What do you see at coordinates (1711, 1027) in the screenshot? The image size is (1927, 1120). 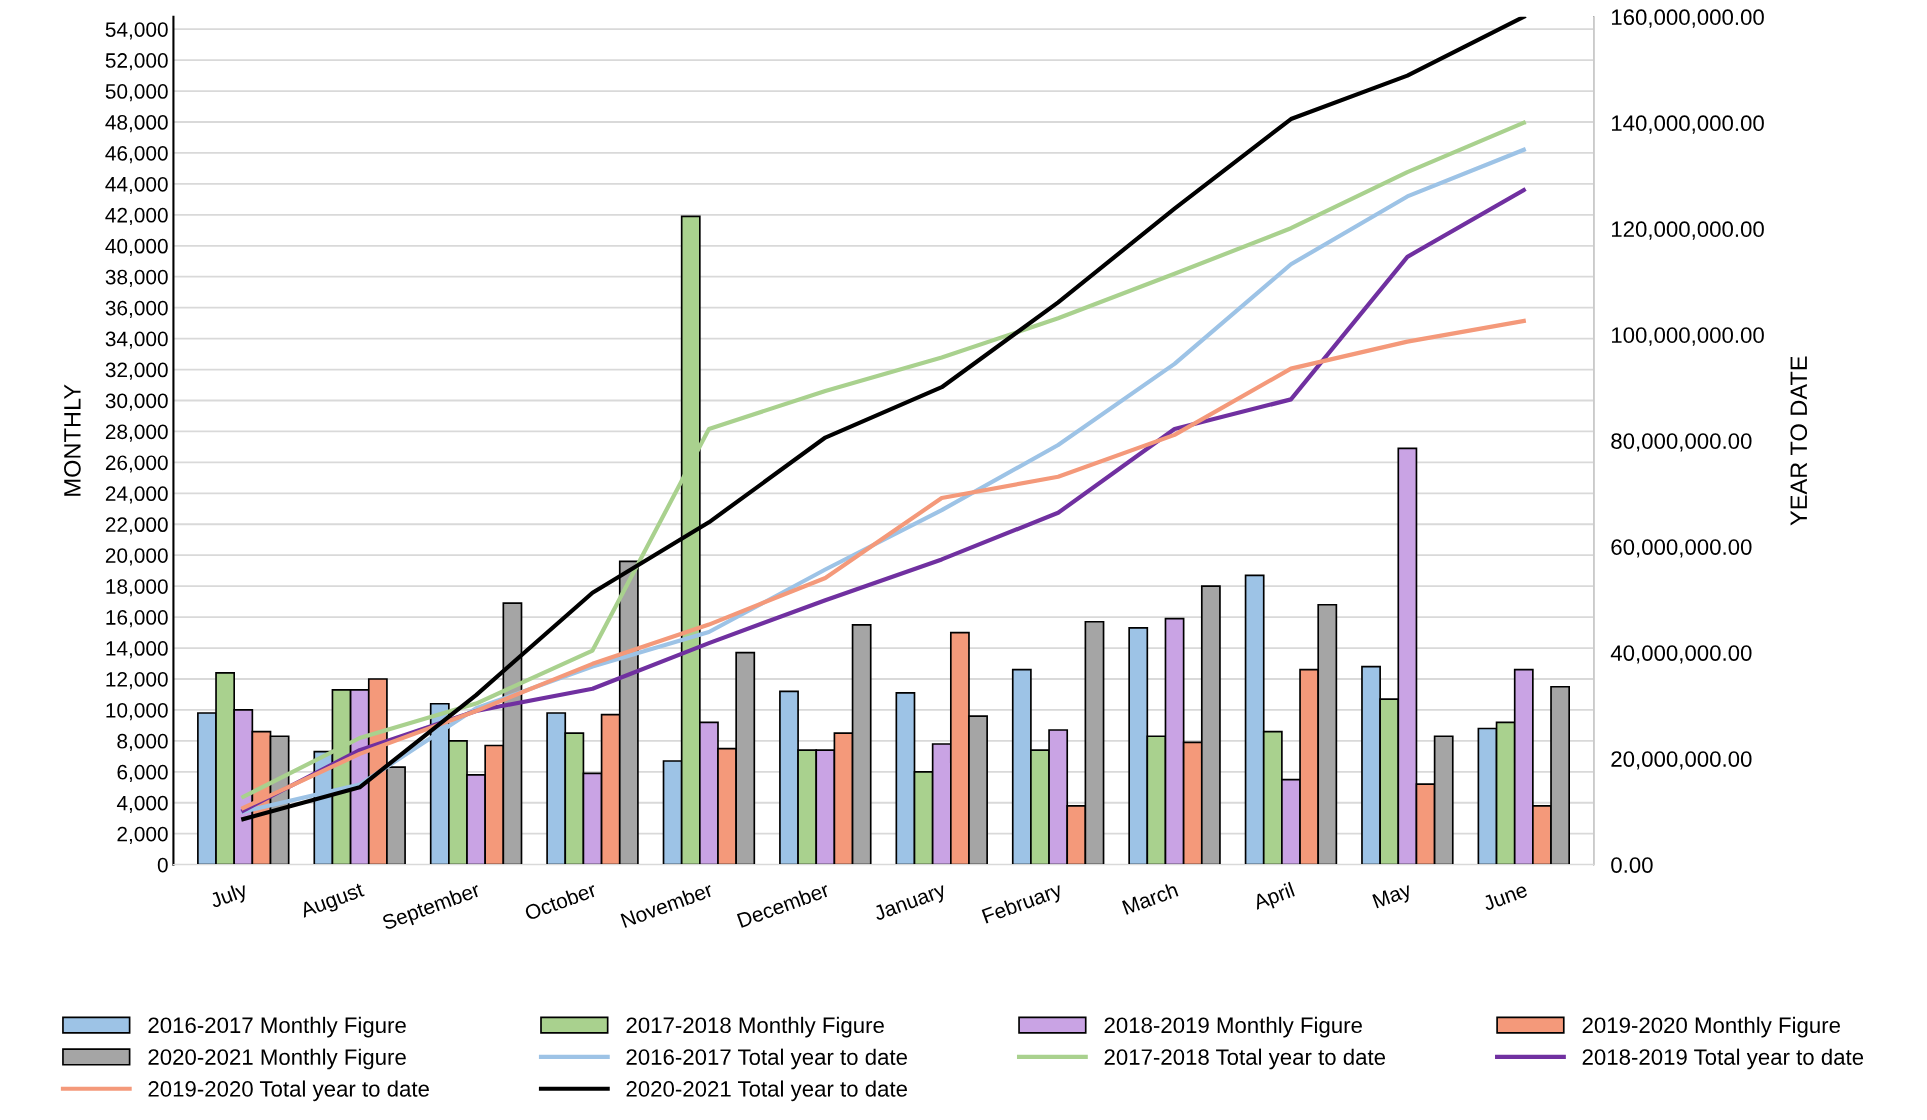 I see `legend-label: 2019-2020 Monthly Figure` at bounding box center [1711, 1027].